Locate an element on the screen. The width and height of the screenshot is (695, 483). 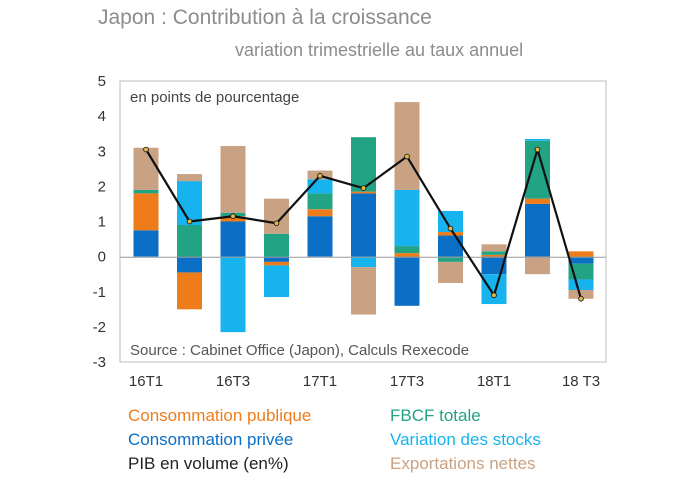
y-axis: 5 4 3 2 1 0 -1 -2 -3 is located at coordinates (99, 222).